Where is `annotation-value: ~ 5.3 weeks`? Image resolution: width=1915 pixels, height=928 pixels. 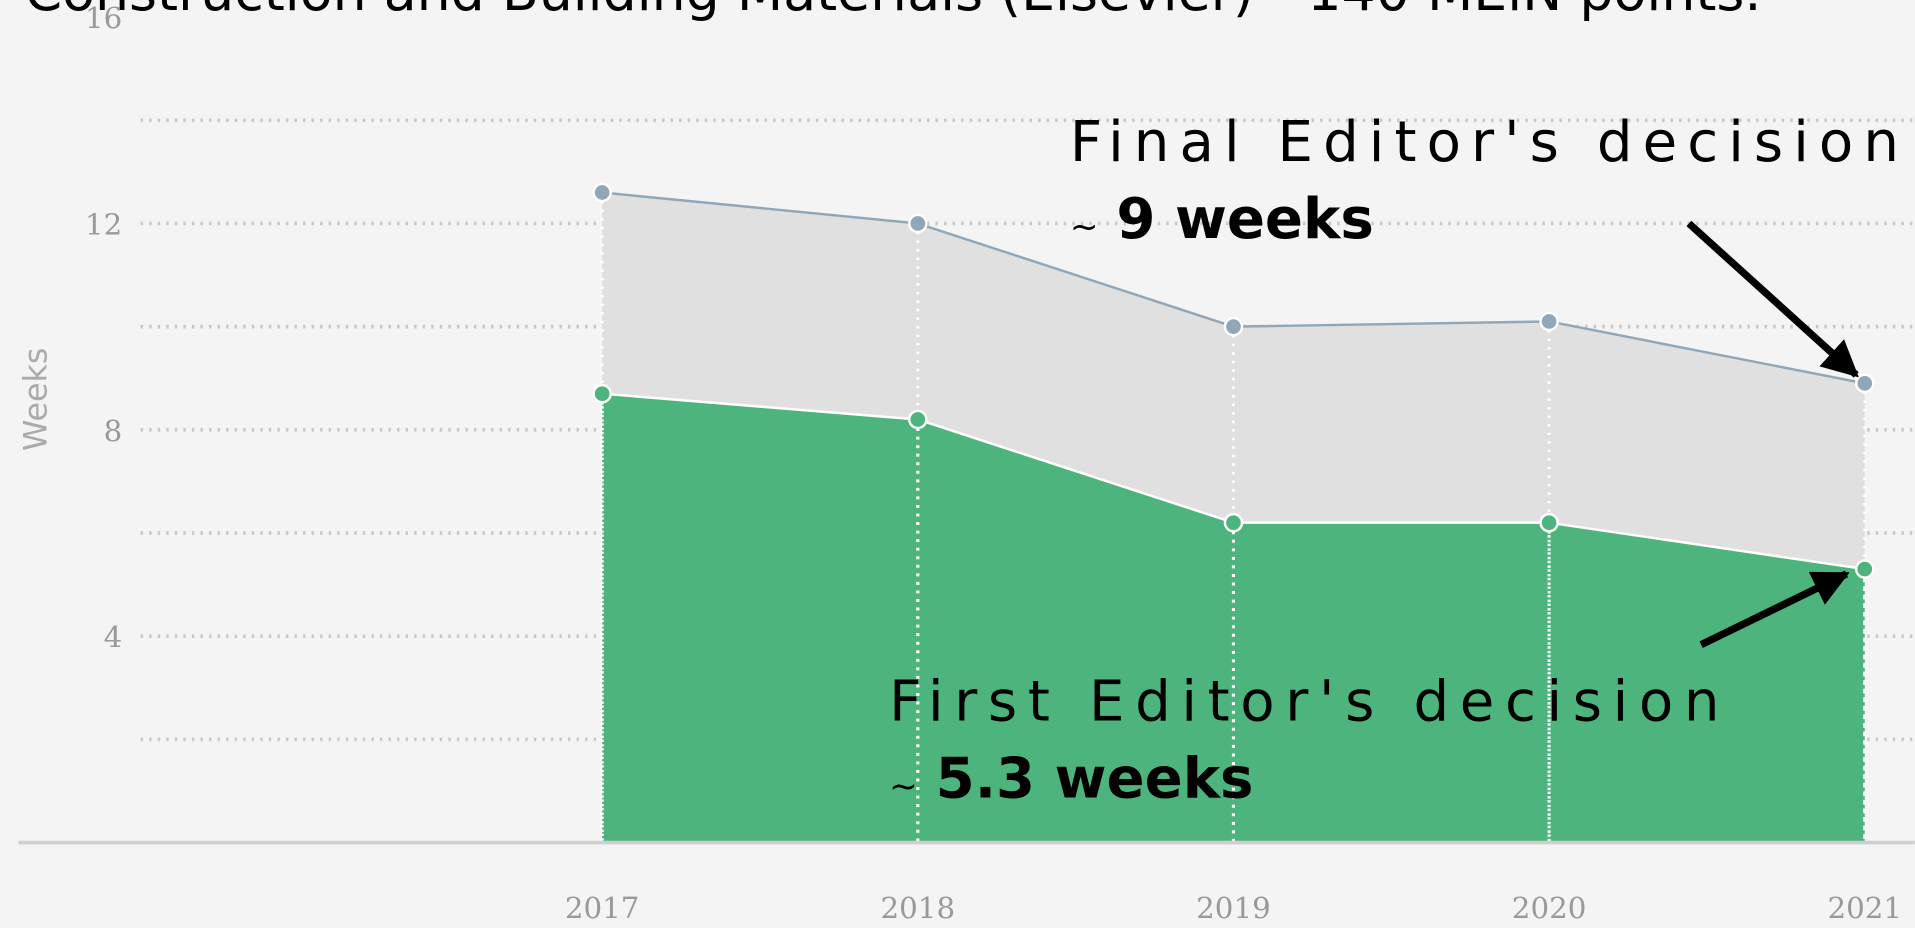 annotation-value: ~ 5.3 weeks is located at coordinates (1071, 778).